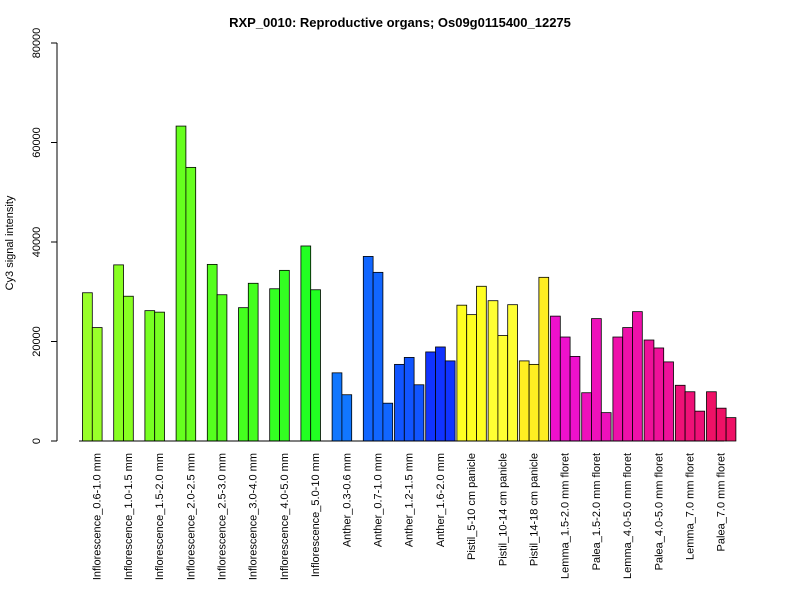 Image resolution: width=800 pixels, height=600 pixels. I want to click on x-tick-label: Anther_1.6-2.0 mm, so click(441, 500).